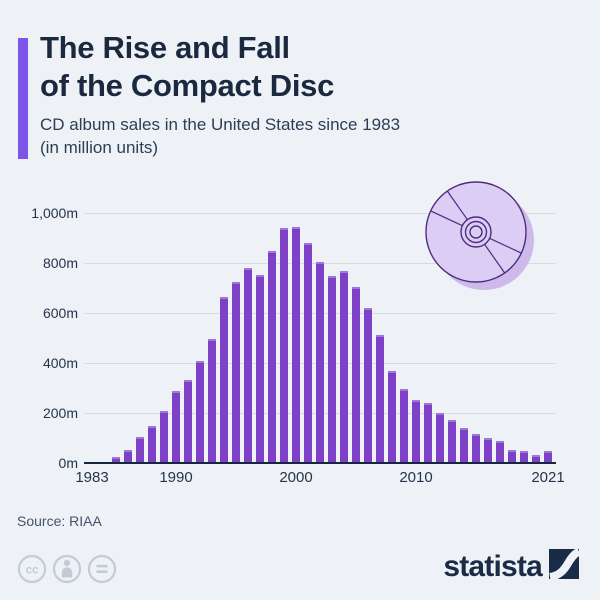  I want to click on bar-2014, so click(464, 445).